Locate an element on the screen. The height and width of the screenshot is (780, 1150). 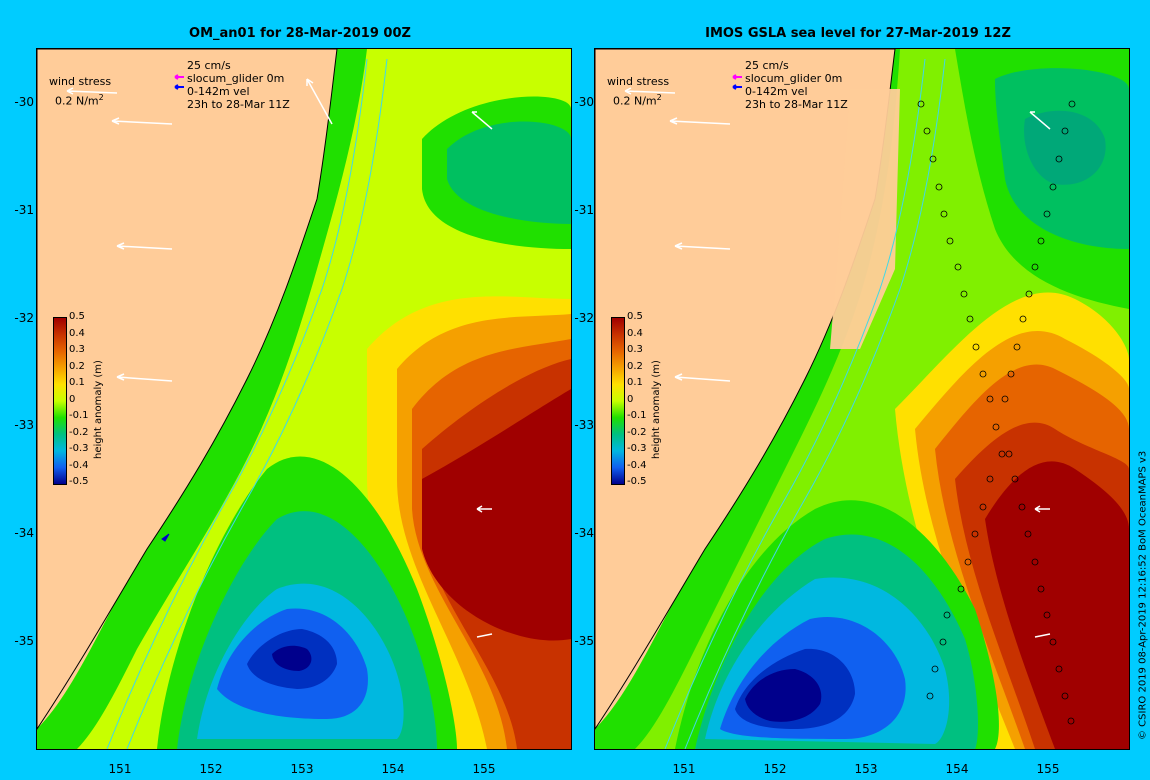
panel-title-left: OM_an01 for 28-Mar-2019 00Z is located at coordinates (300, 33).